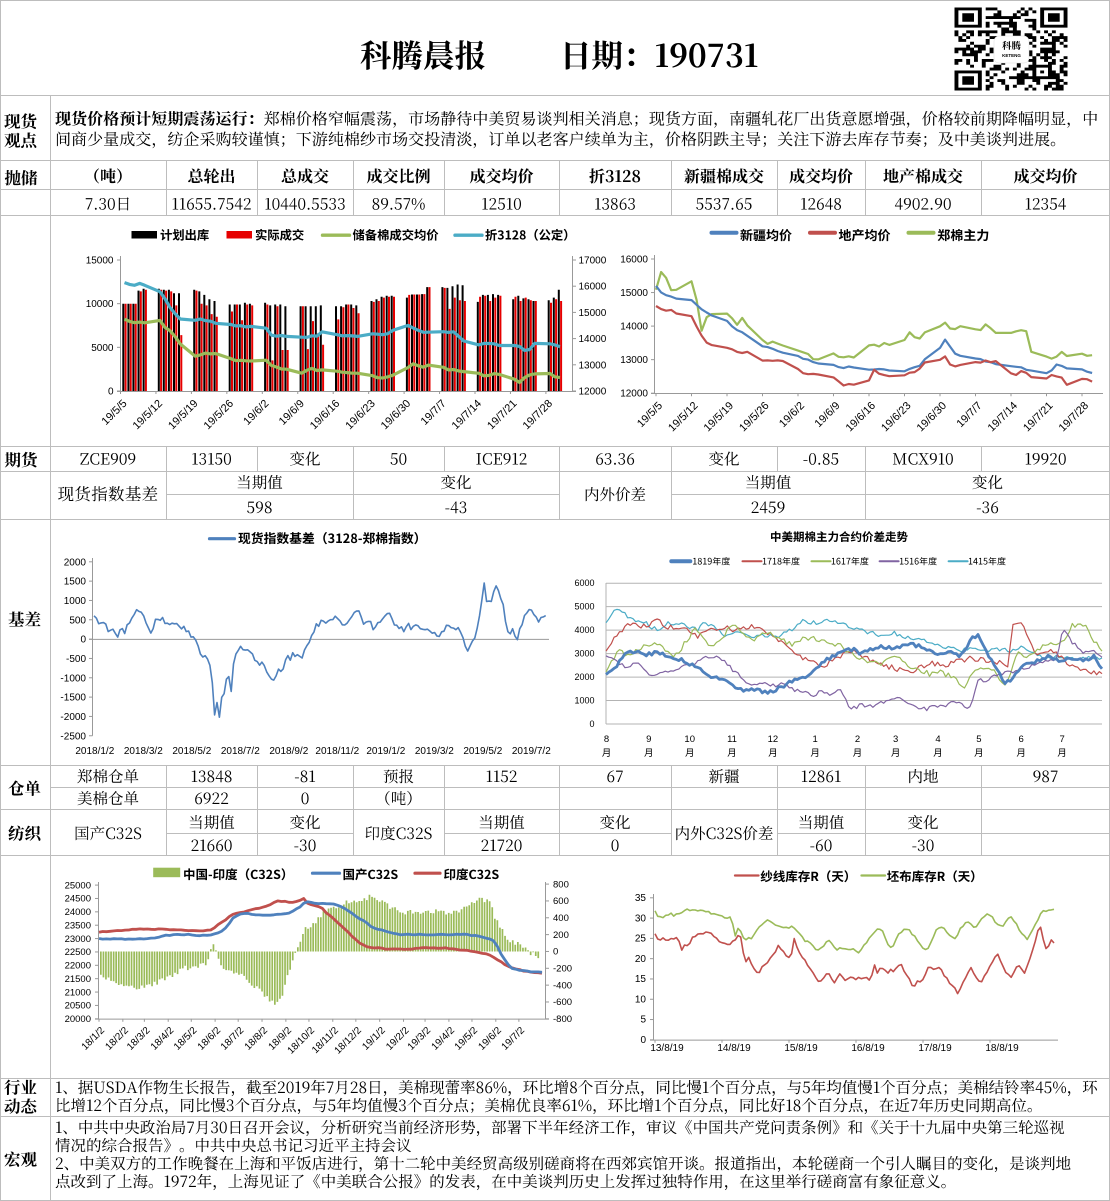 The height and width of the screenshot is (1201, 1110). What do you see at coordinates (667, 1048) in the screenshot?
I see `svg-text: 13/8/19` at bounding box center [667, 1048].